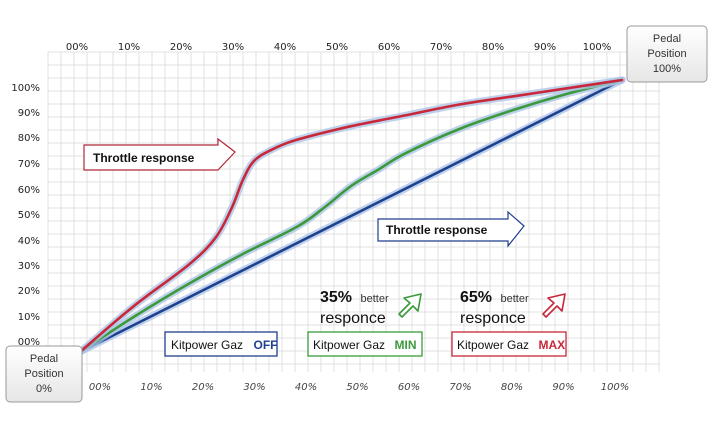 The height and width of the screenshot is (424, 716). Describe the element at coordinates (203, 387) in the screenshot. I see `x-tick-label-bottom: 20%` at that location.